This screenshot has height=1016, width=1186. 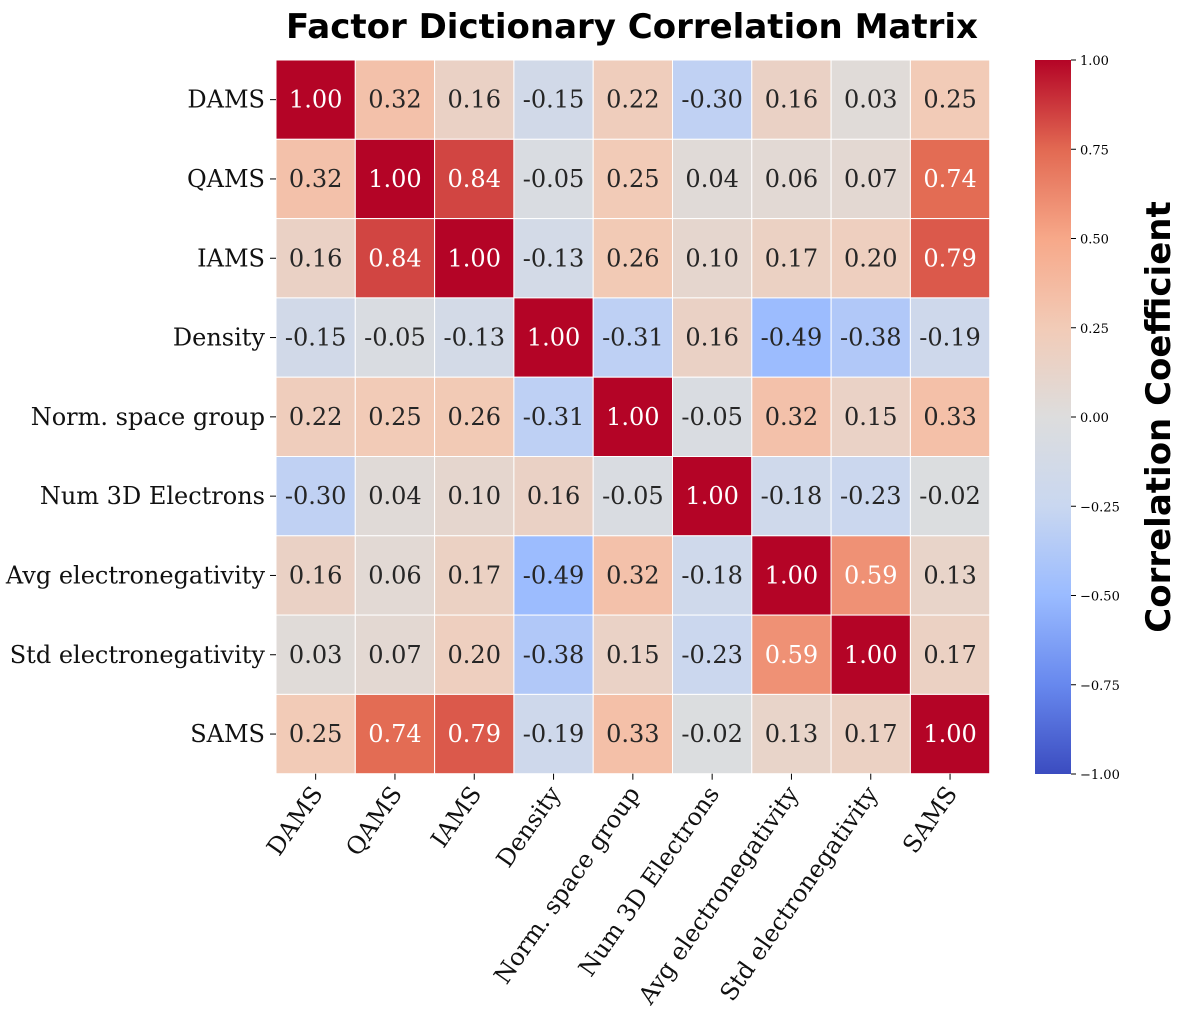 What do you see at coordinates (226, 100) in the screenshot?
I see `row-tick-label: DAMS` at bounding box center [226, 100].